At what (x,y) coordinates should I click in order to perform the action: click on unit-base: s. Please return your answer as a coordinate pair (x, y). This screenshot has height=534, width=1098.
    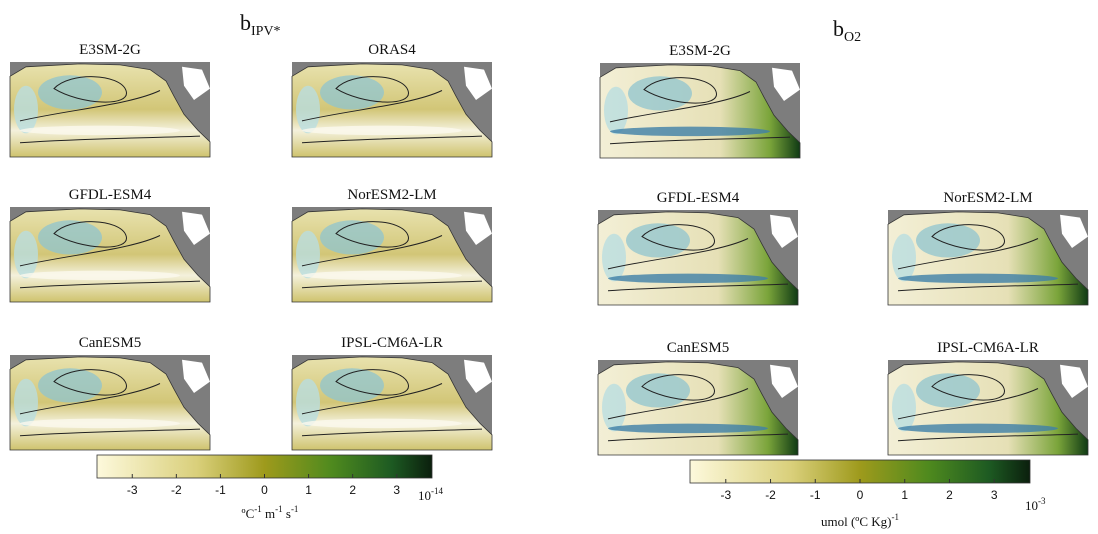
    Looking at the image, I should click on (287, 513).